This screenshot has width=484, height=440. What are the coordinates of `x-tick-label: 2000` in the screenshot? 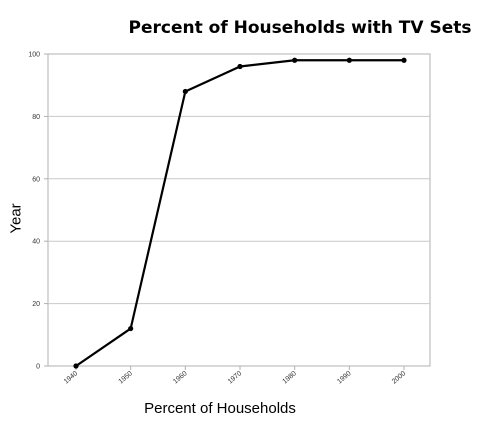 It's located at (399, 377).